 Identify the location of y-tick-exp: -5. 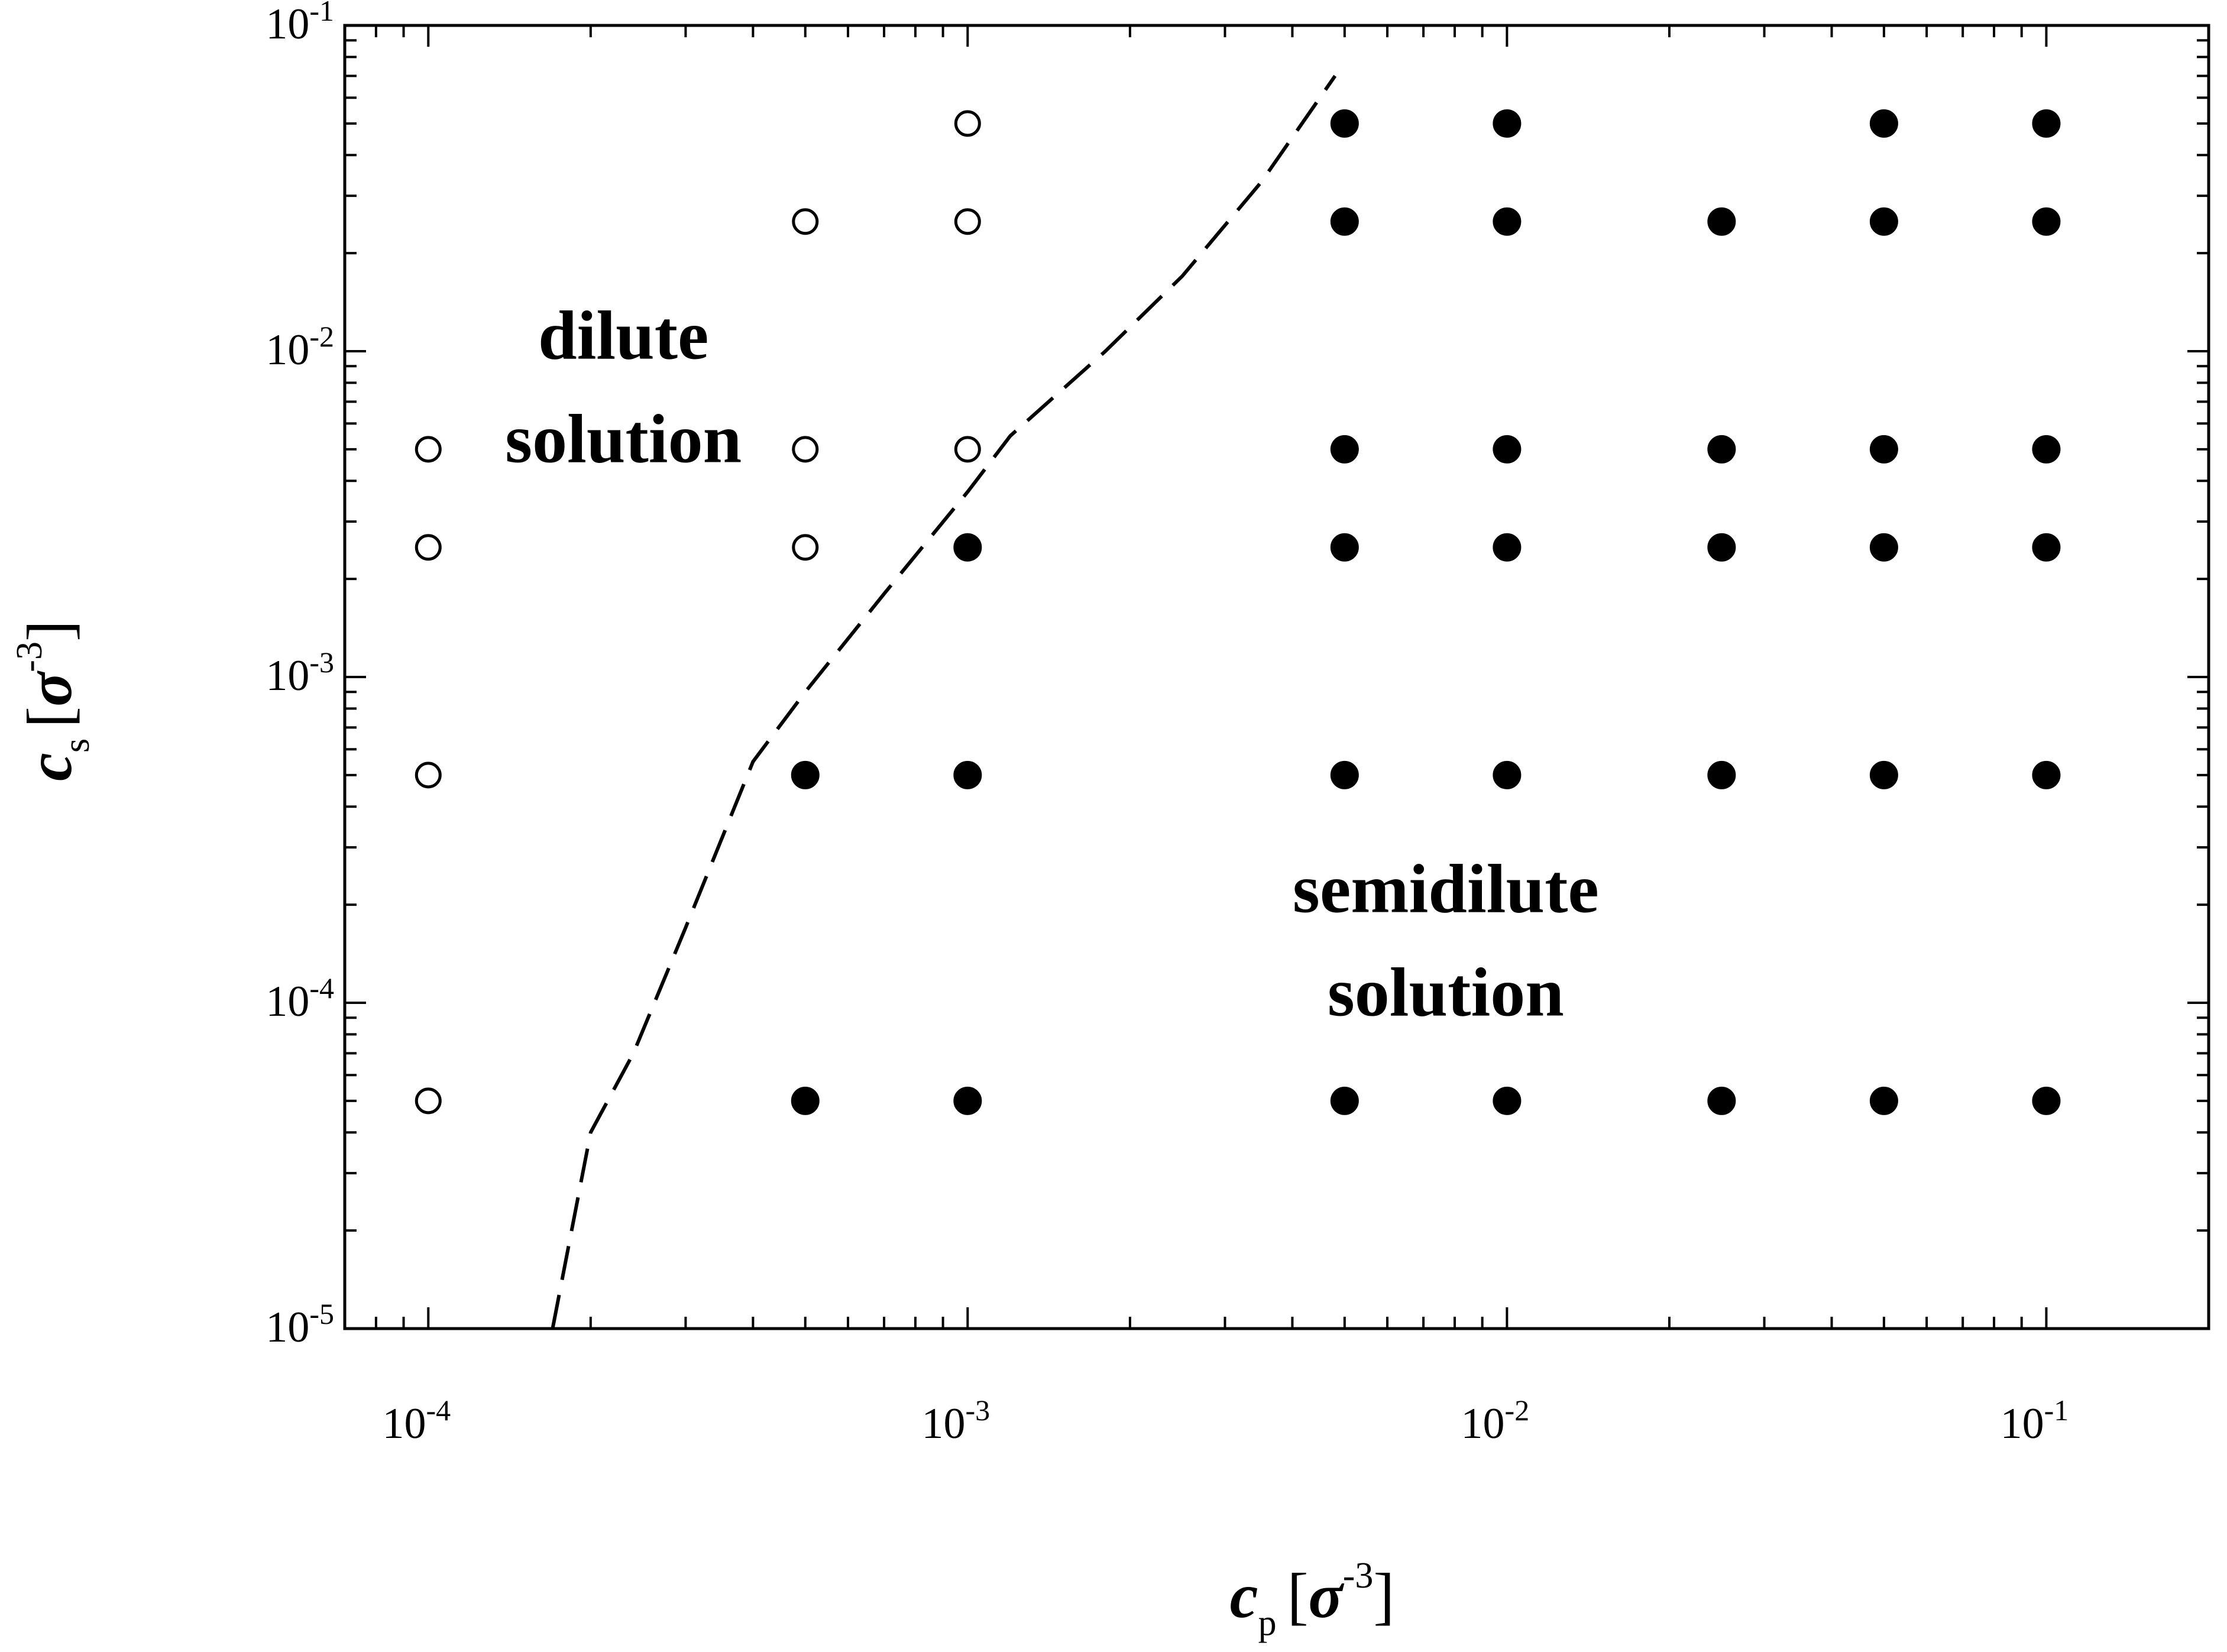
(321, 1313).